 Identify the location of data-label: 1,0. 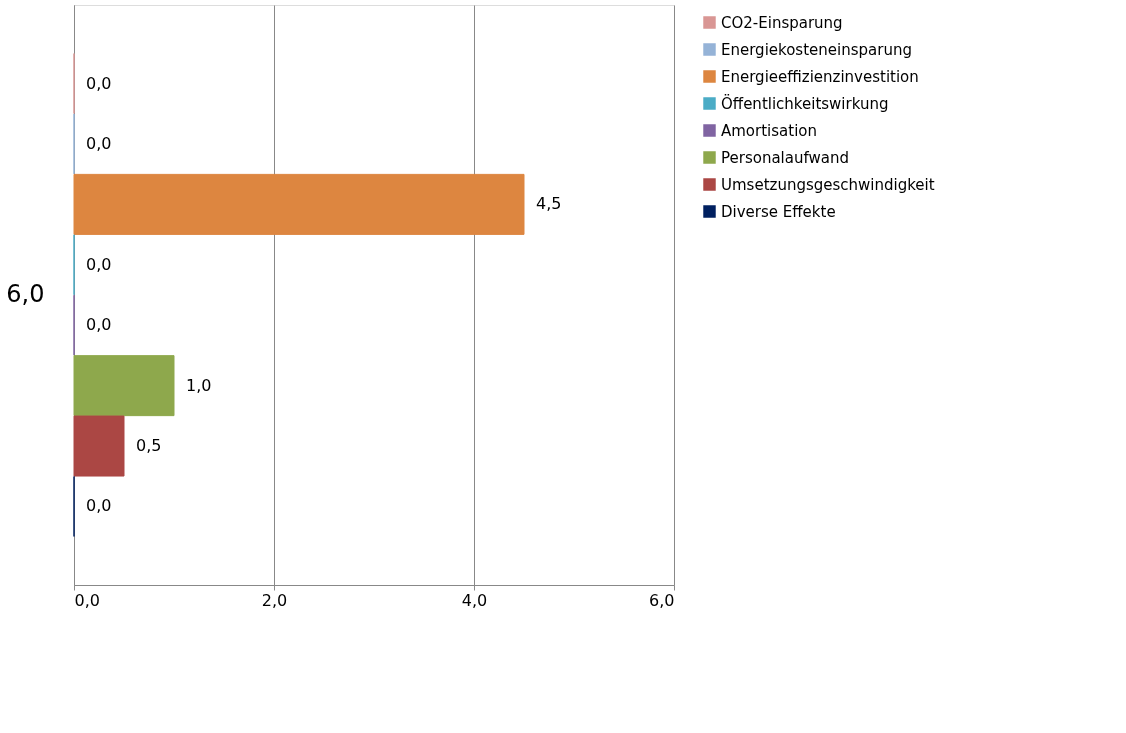
(199, 385).